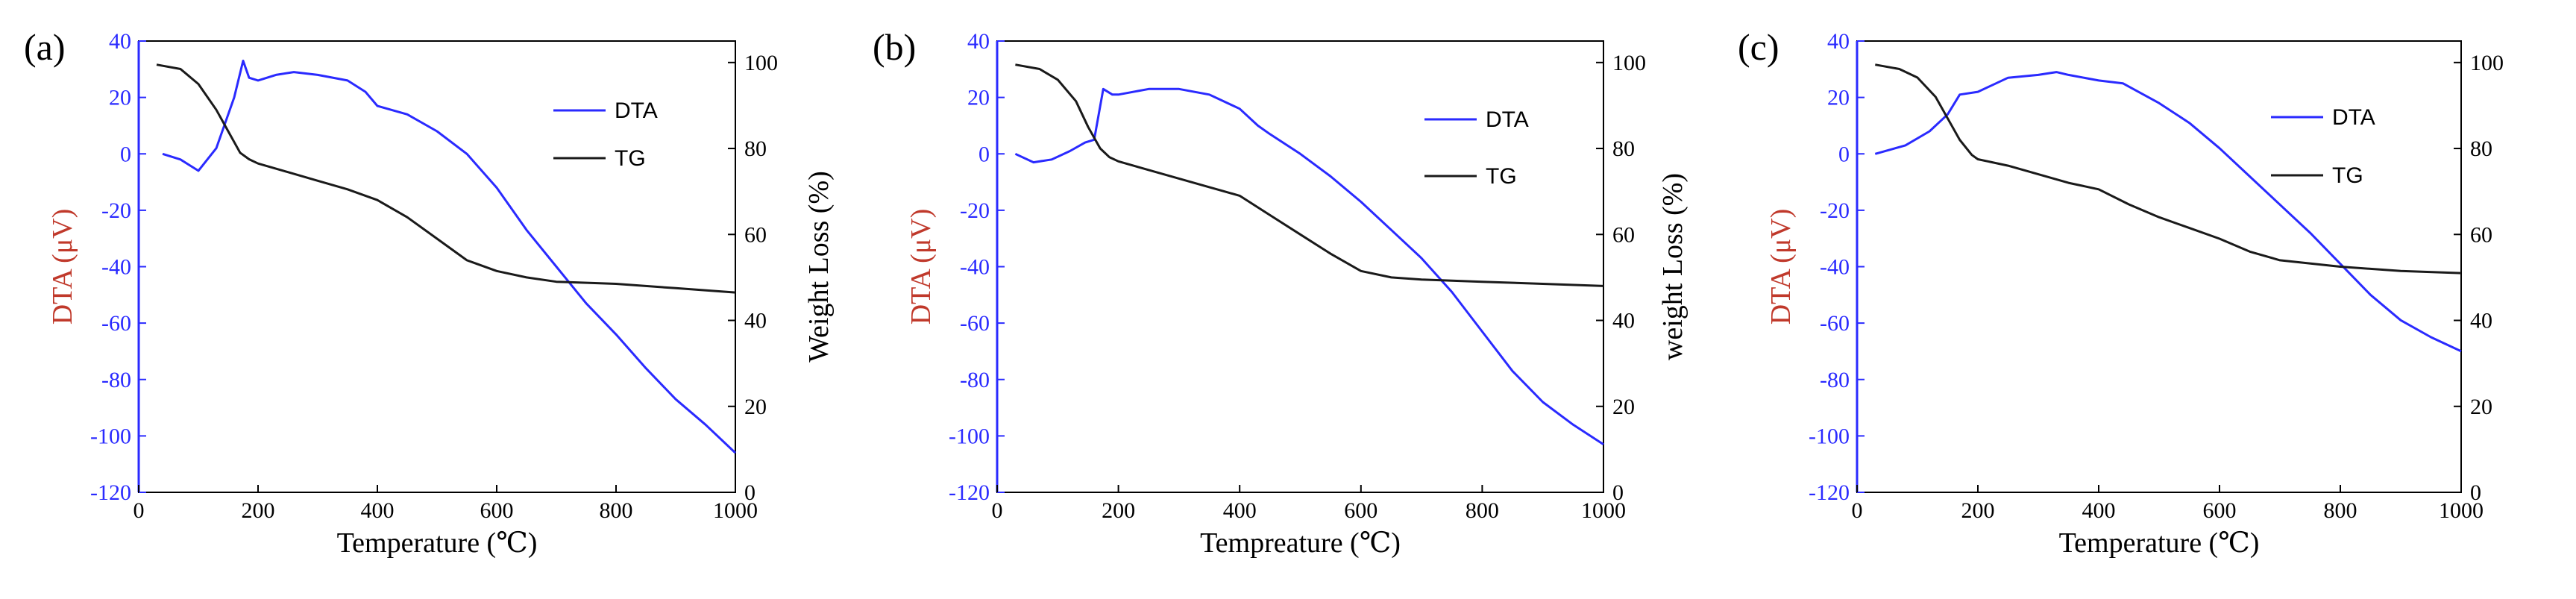 This screenshot has width=2576, height=599. I want to click on panel-label: (c), so click(1759, 47).